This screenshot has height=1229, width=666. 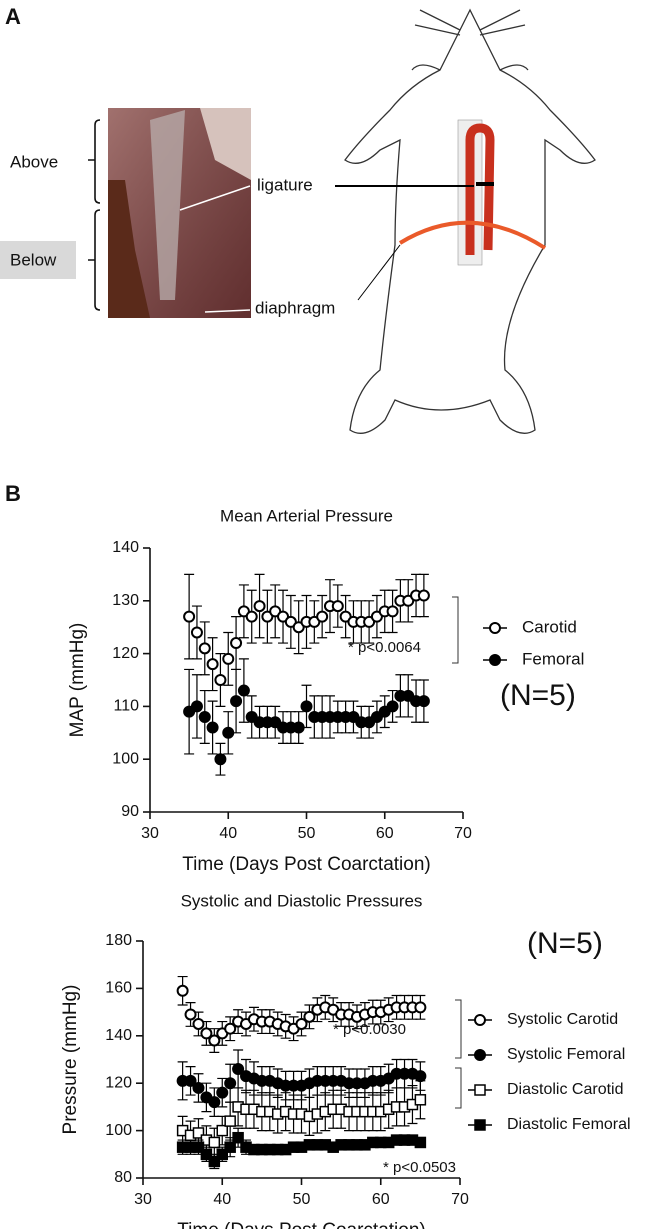 What do you see at coordinates (419, 1167) in the screenshot?
I see `annotation: * p<0.0503` at bounding box center [419, 1167].